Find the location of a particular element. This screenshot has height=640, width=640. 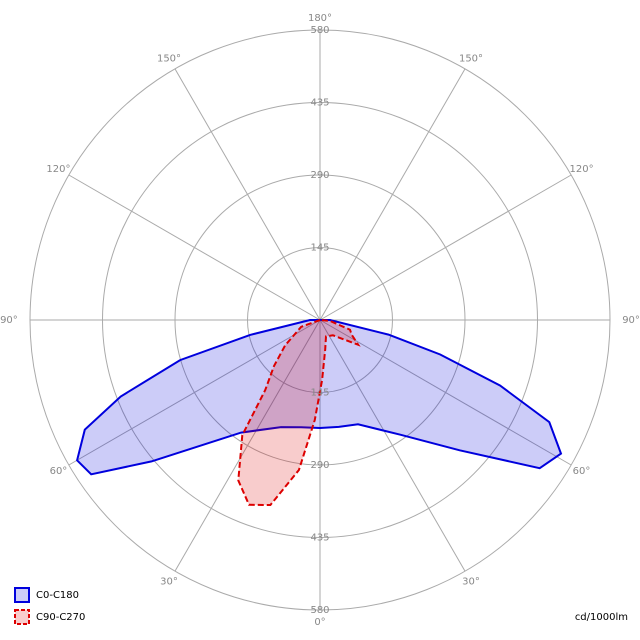

series-area is located at coordinates (299, 412).